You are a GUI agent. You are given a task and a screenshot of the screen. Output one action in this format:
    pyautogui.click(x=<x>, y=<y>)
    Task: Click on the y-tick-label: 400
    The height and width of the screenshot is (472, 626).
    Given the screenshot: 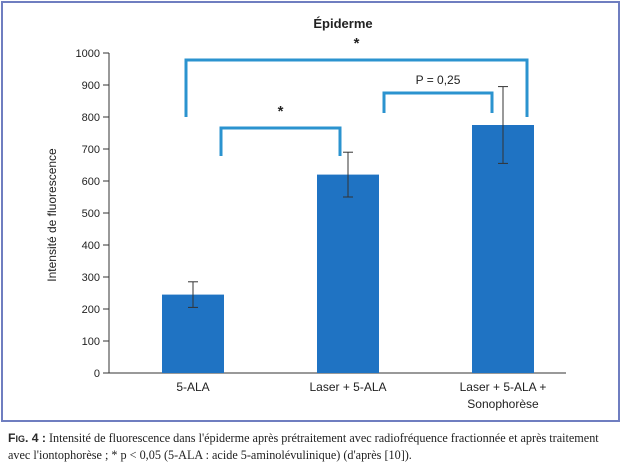 What is the action you would take?
    pyautogui.click(x=91, y=246)
    